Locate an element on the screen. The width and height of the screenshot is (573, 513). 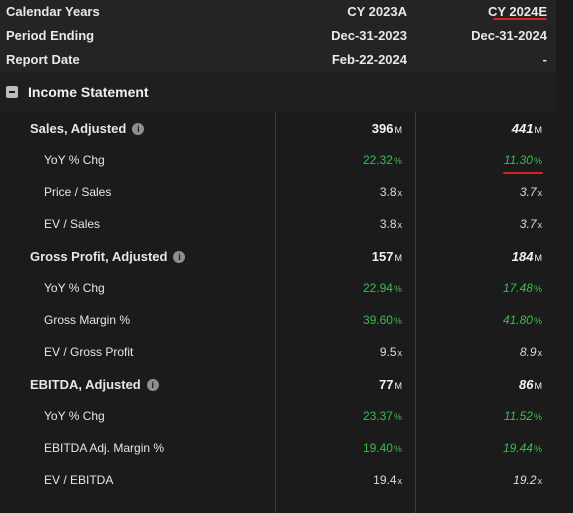
metric-label: Sales, Adjusted i is located at coordinates (87, 128).